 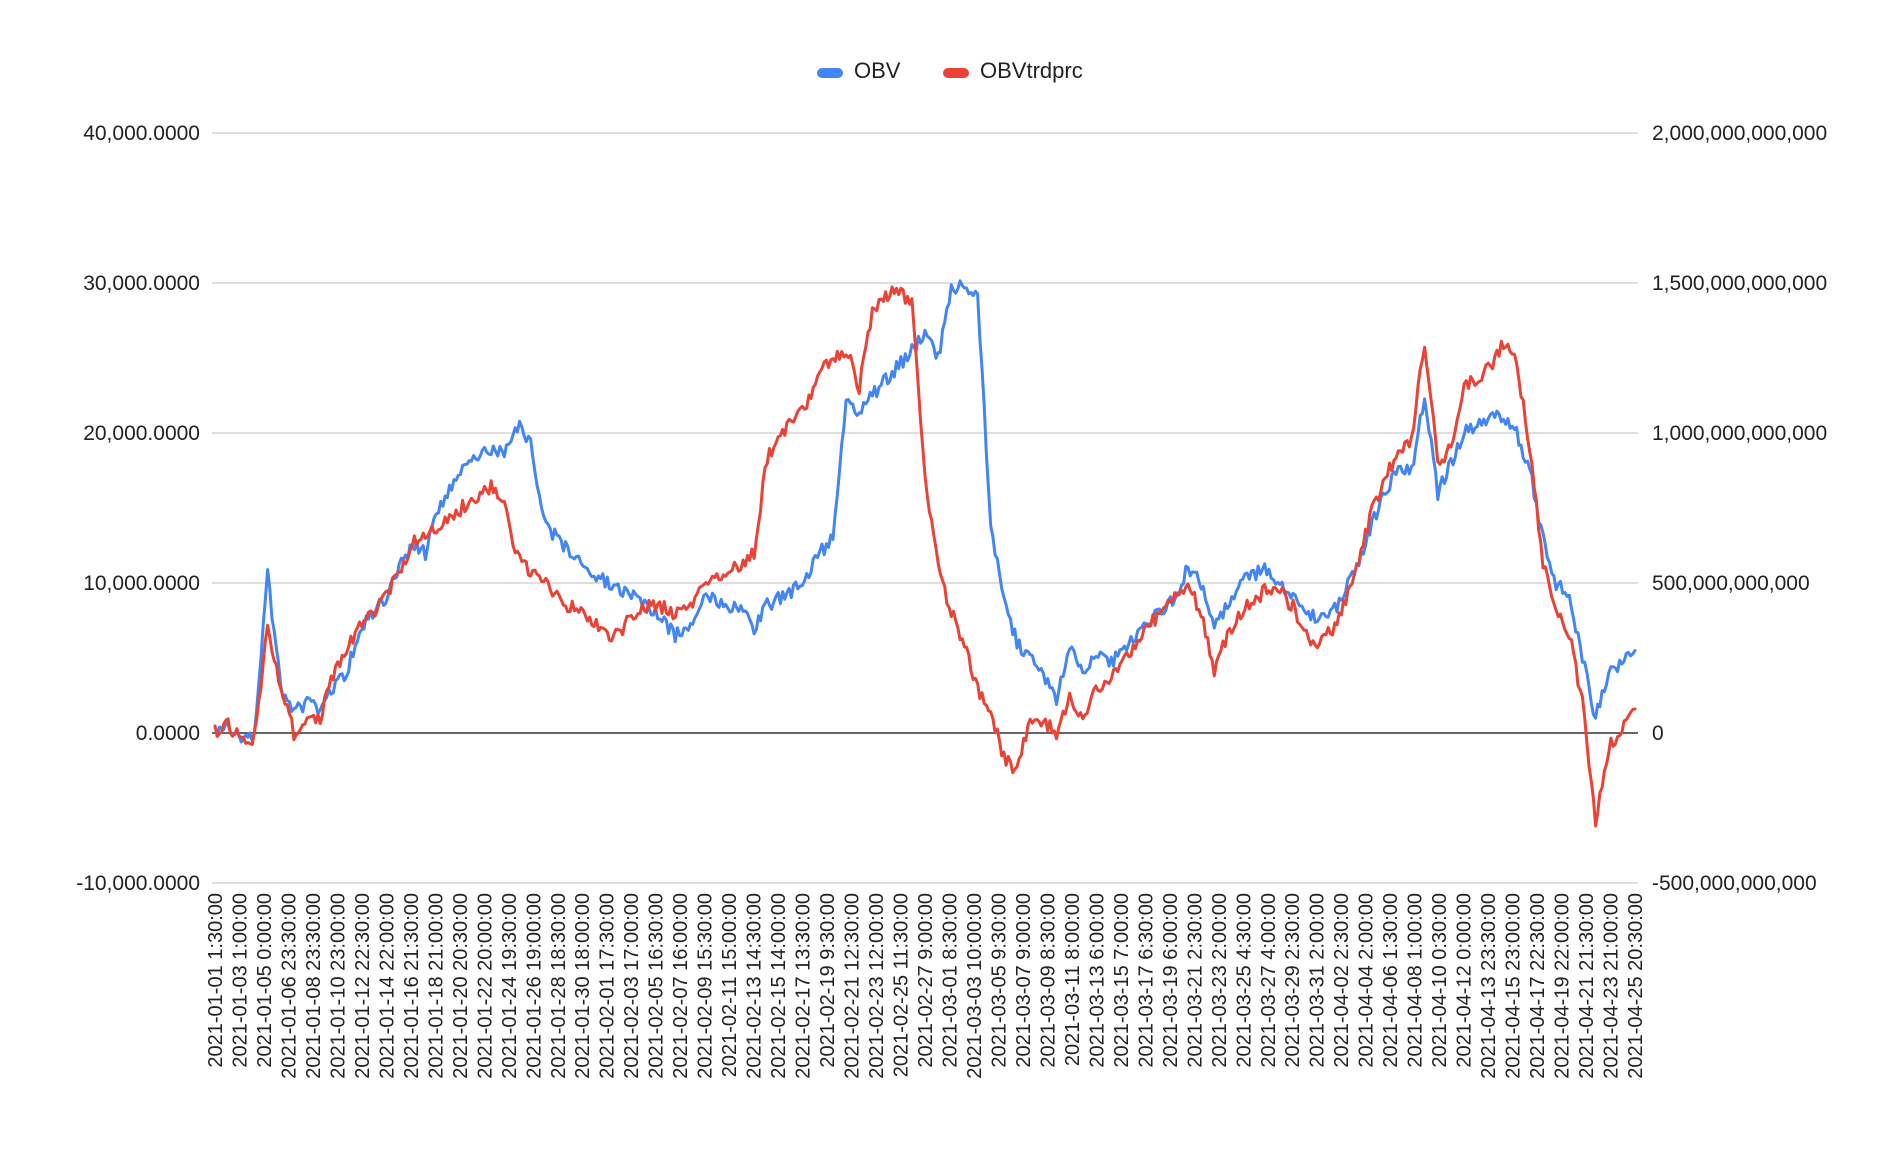 I want to click on x-axis-tick-label: 2021-03-03 10:00:00, so click(x=975, y=986).